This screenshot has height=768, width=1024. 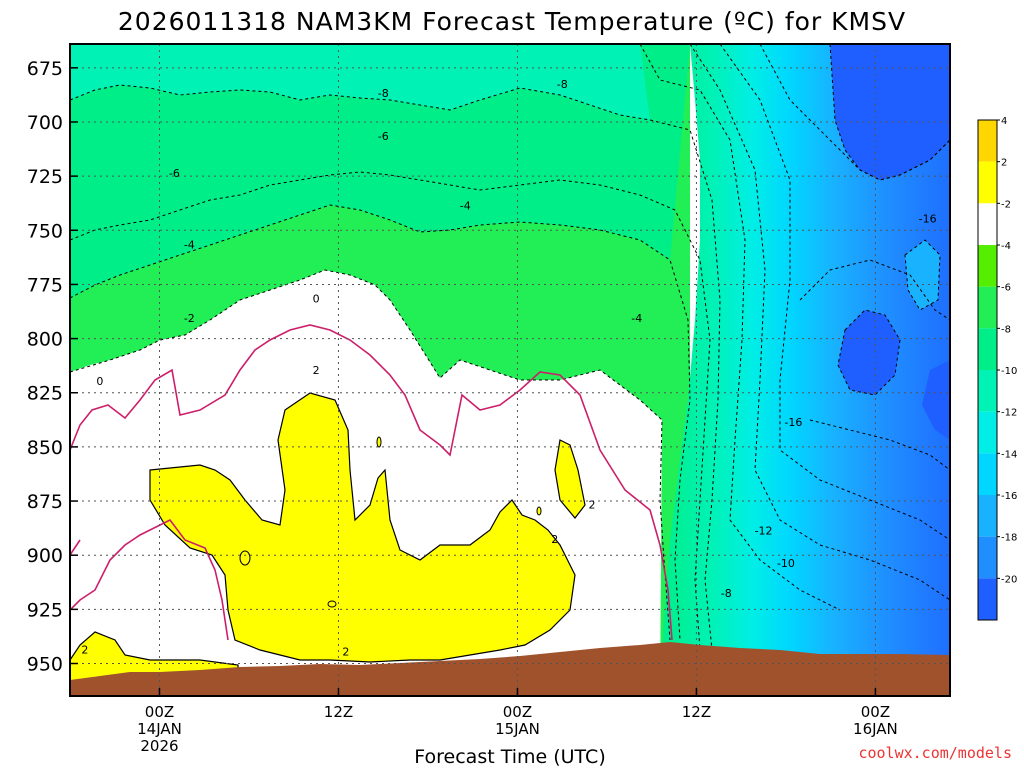 I want to click on fill-cold-core, so click(x=890, y=112).